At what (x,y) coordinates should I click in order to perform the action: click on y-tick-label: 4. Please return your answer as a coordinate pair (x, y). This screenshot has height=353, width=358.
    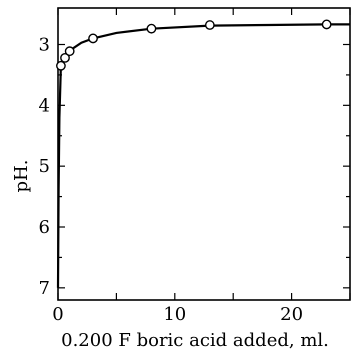
    Looking at the image, I should click on (44, 105).